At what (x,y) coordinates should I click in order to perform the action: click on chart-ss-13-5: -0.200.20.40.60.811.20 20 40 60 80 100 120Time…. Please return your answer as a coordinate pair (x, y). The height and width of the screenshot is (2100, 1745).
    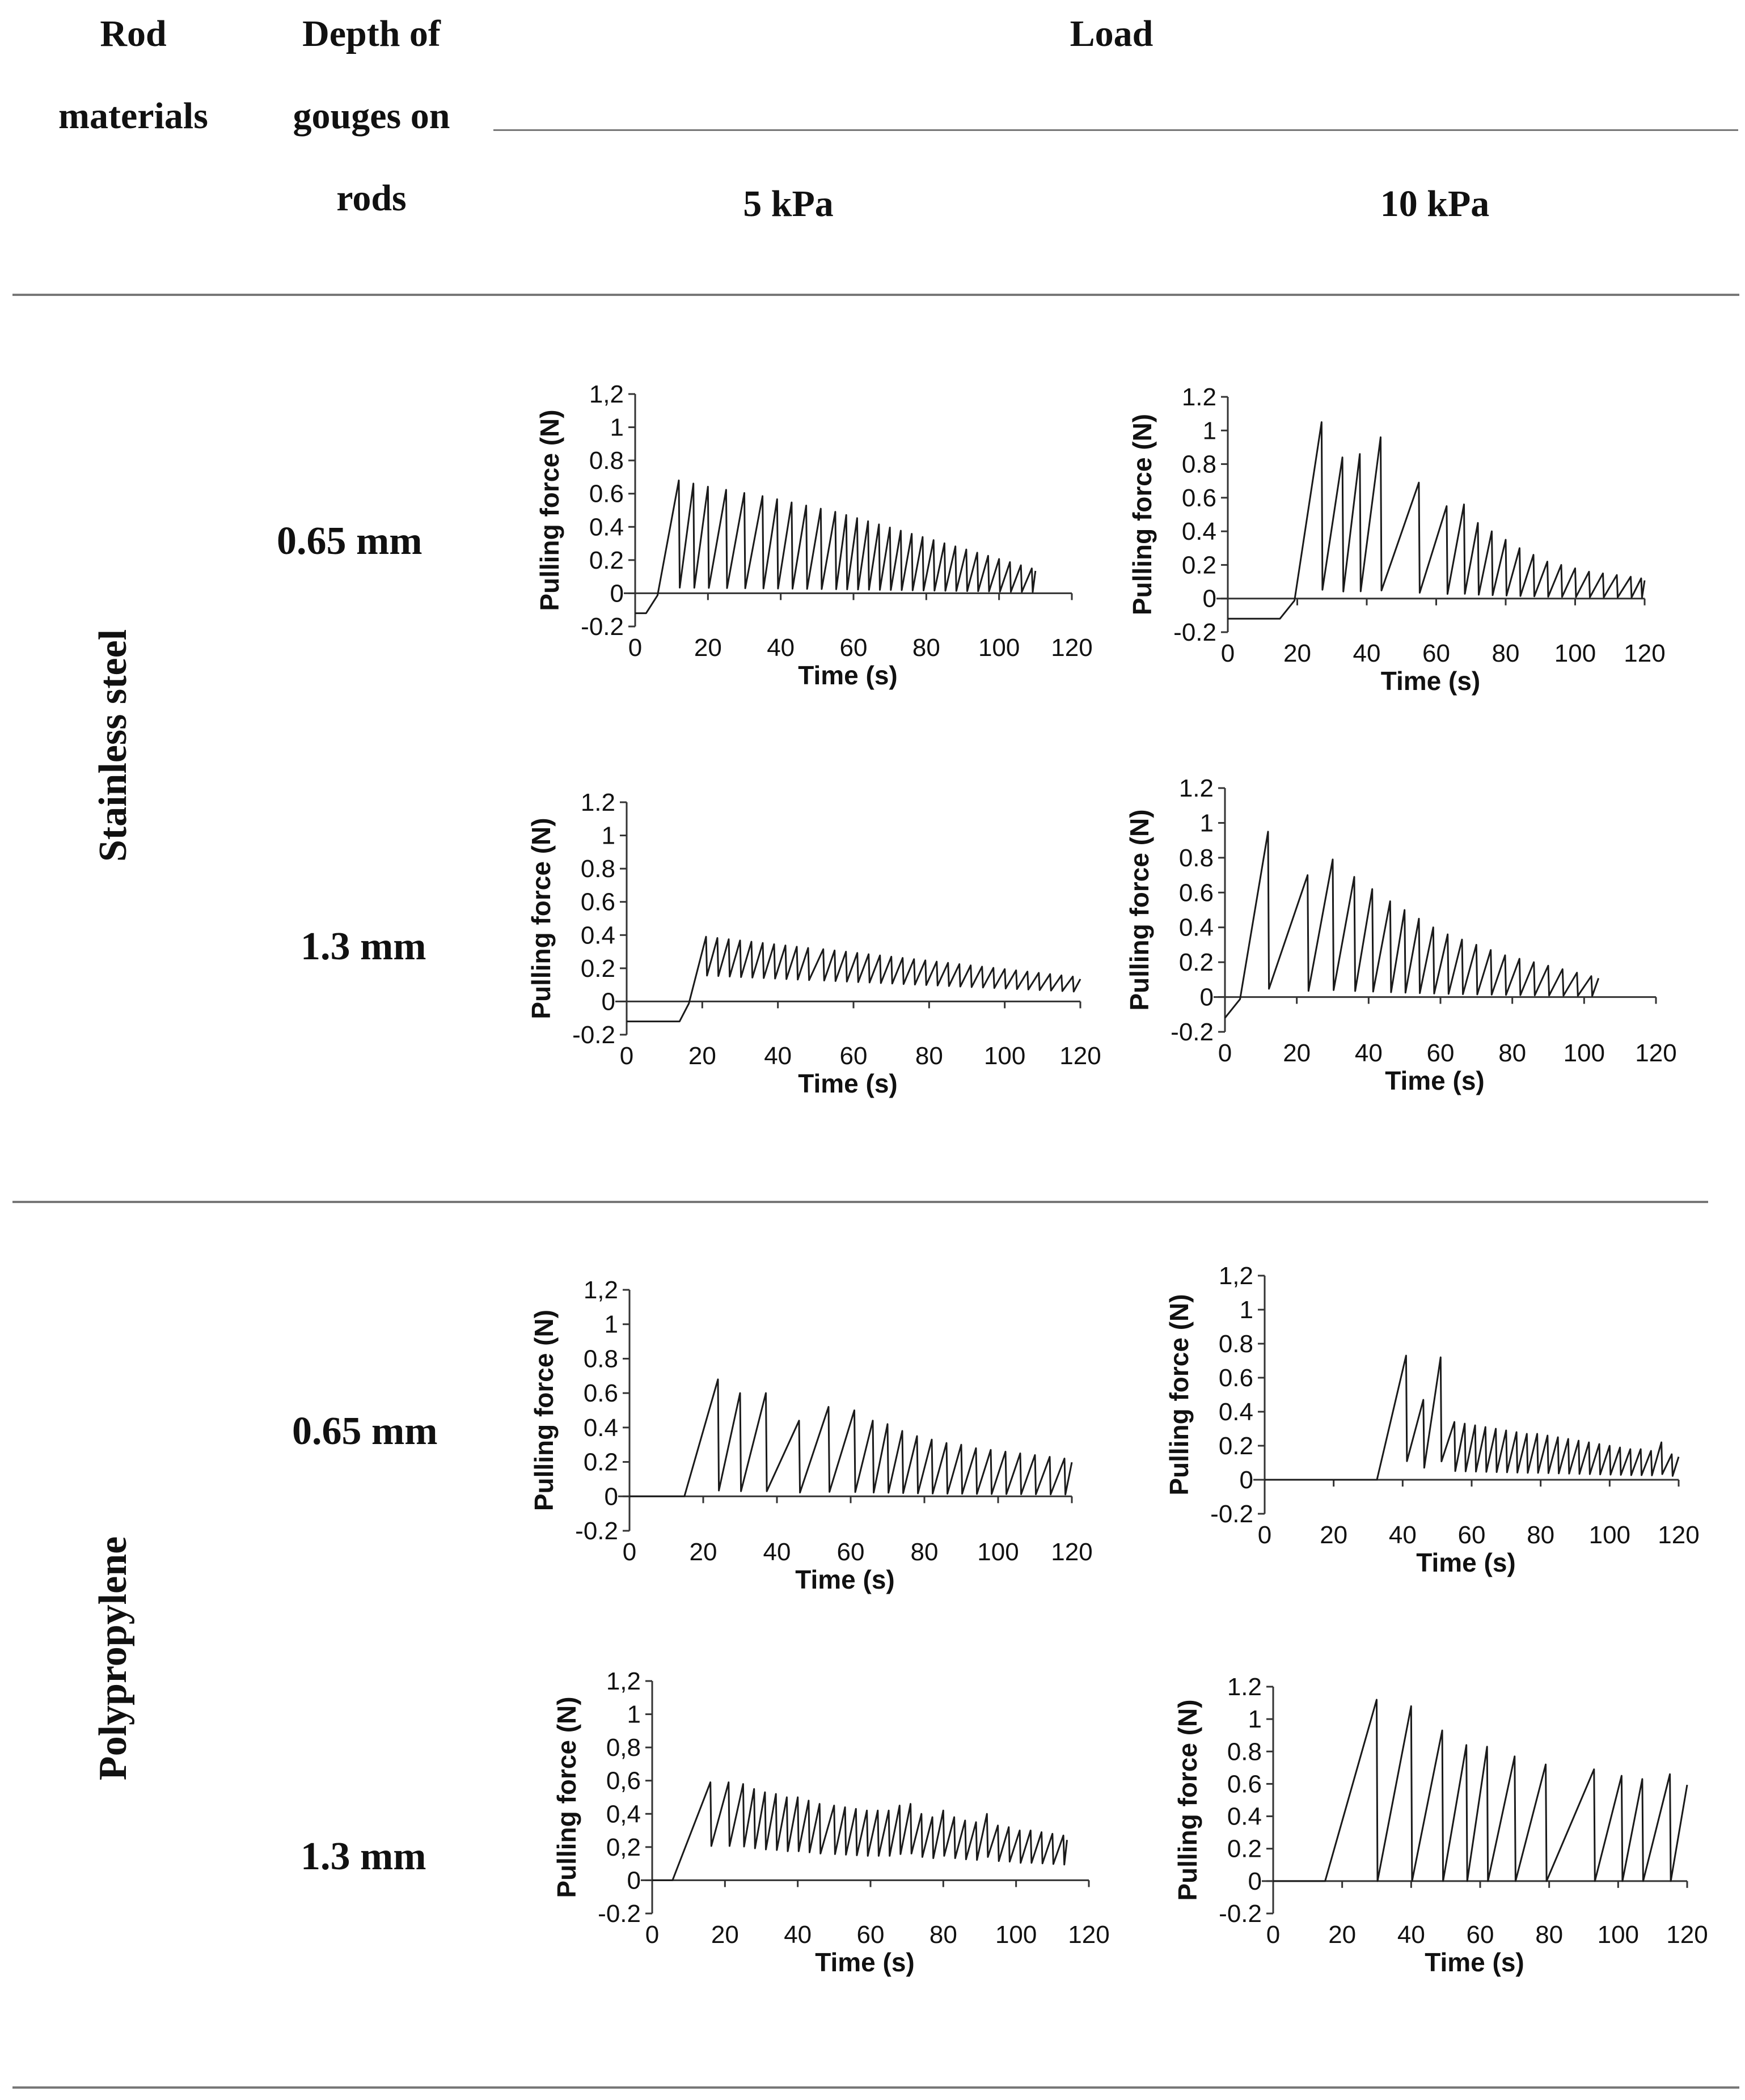
    Looking at the image, I should click on (813, 943).